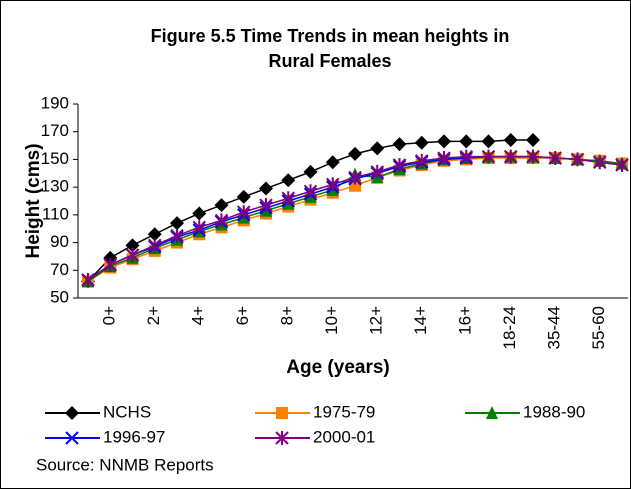 This screenshot has height=489, width=631. I want to click on y-axis-title: Height (cms), so click(33, 200).